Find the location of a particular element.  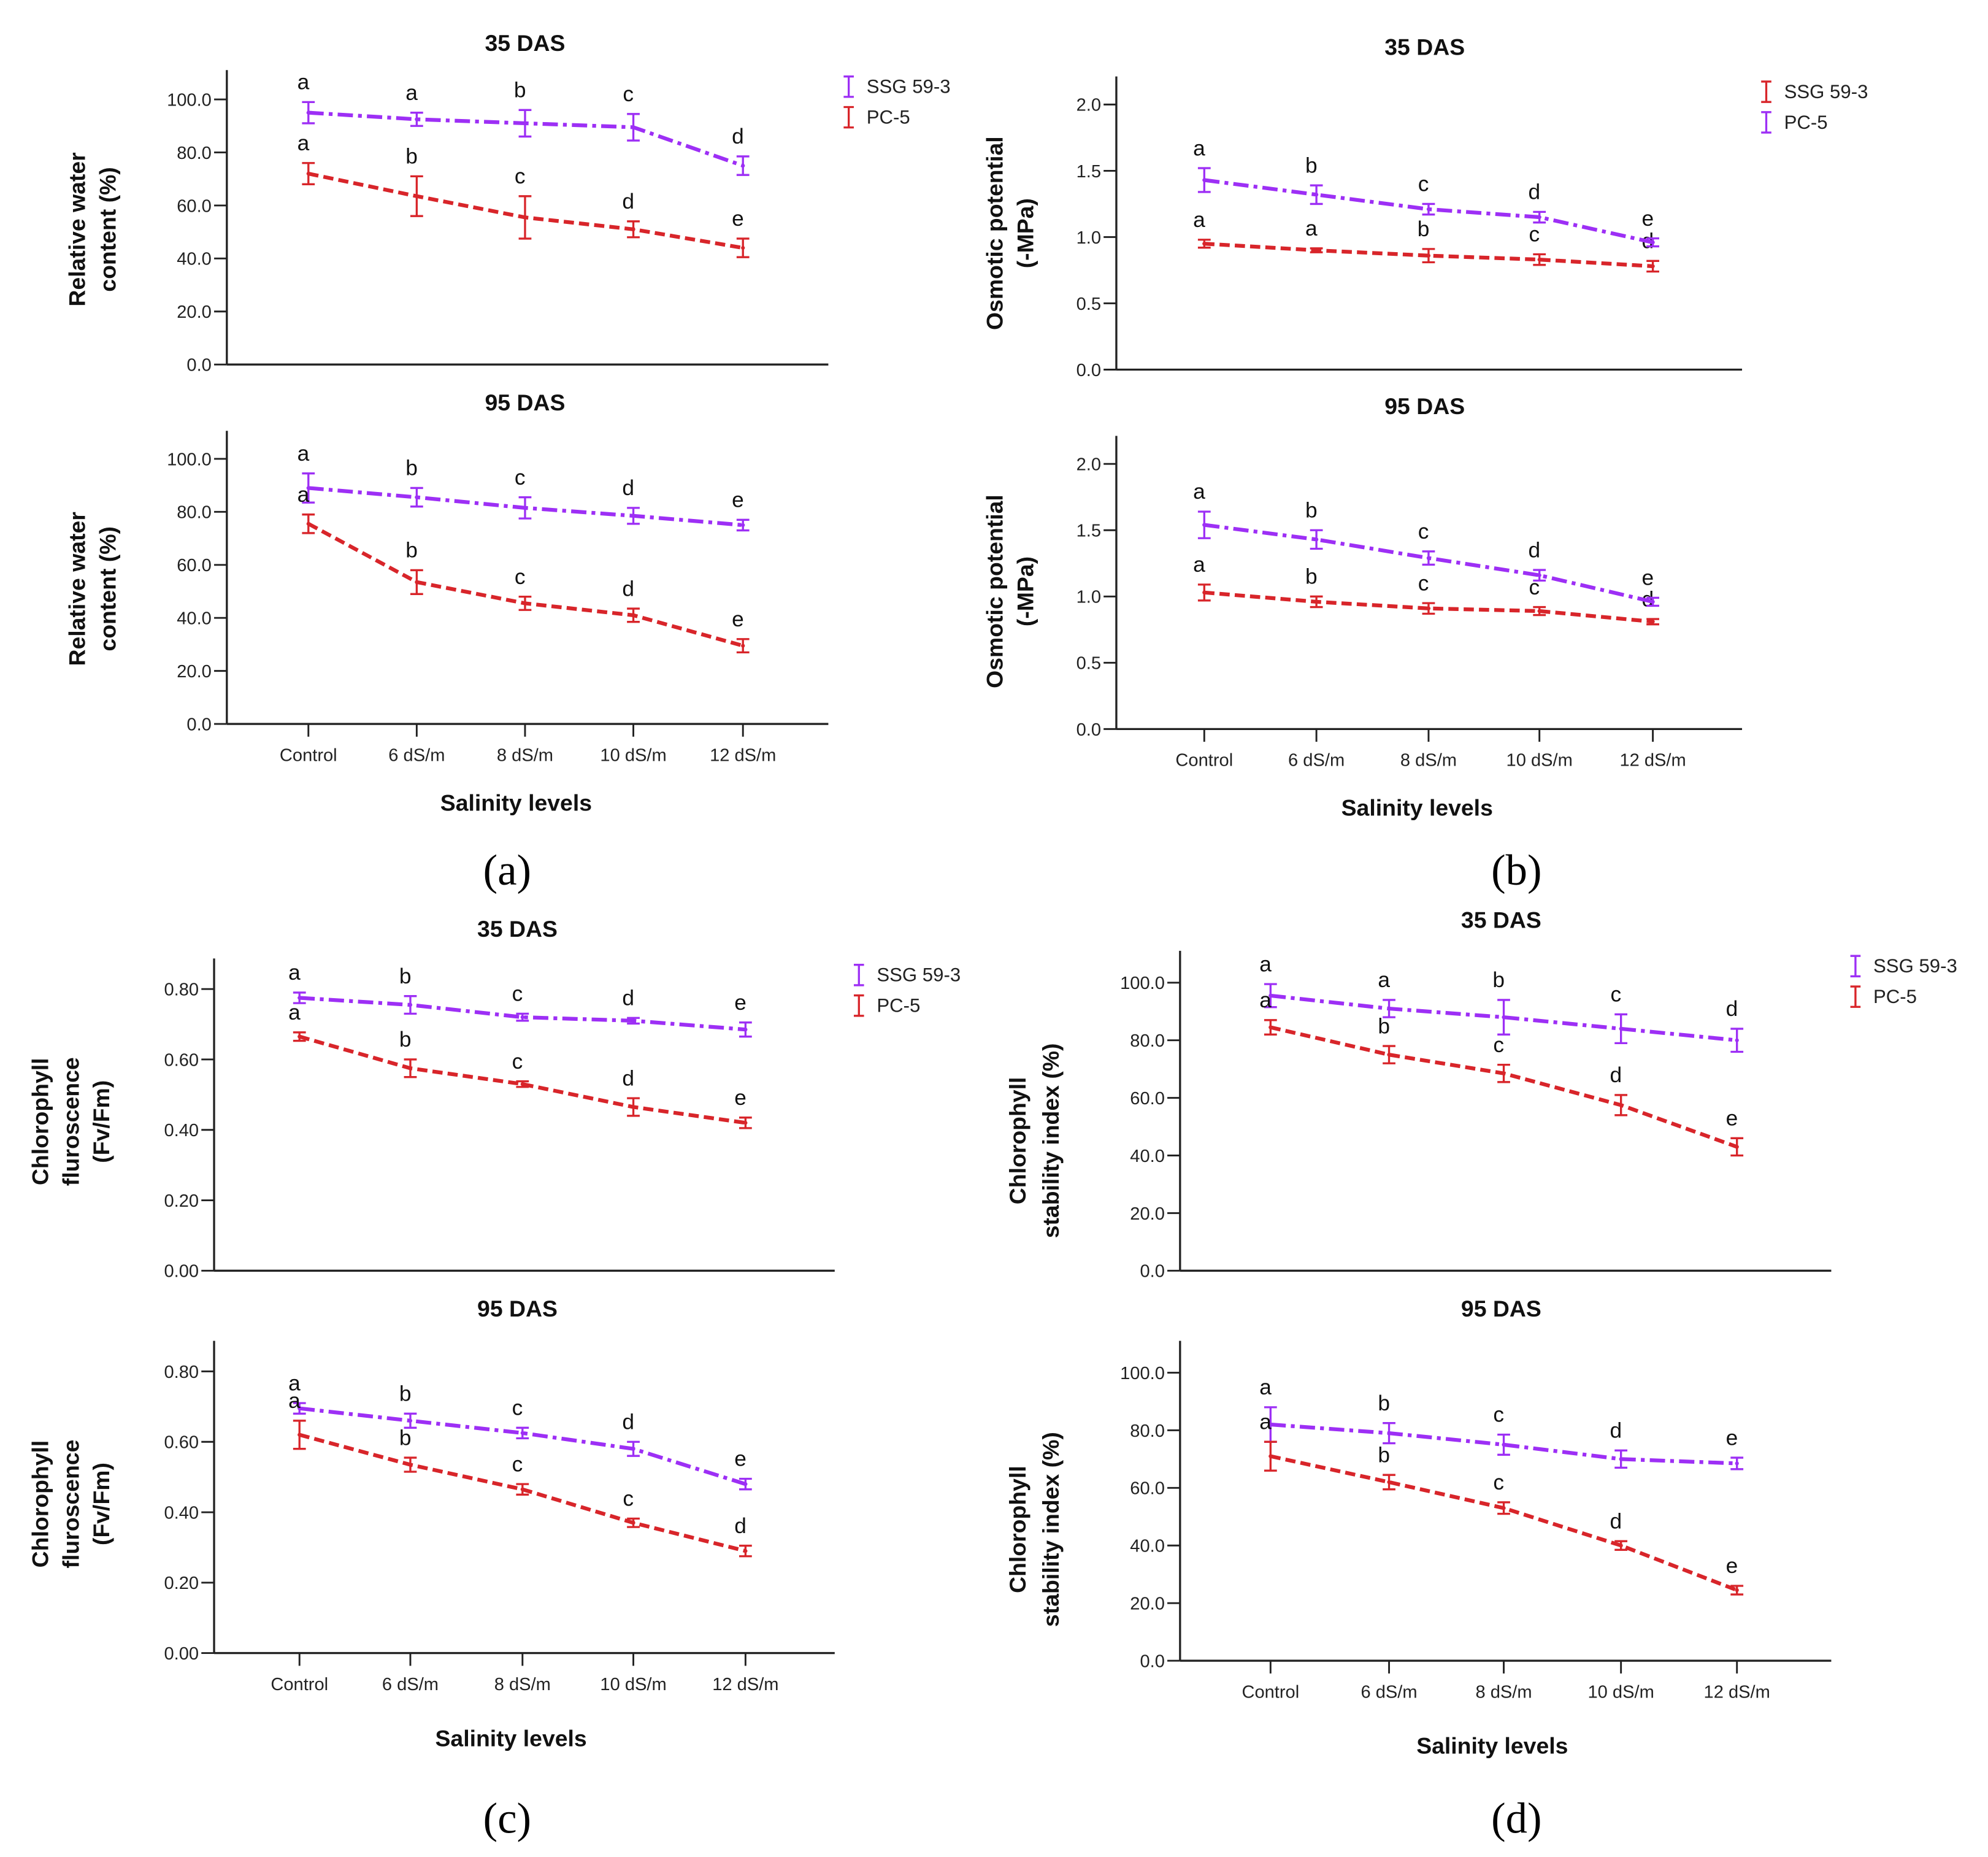

x-axis-label: Salinity levels is located at coordinates (510, 1738).